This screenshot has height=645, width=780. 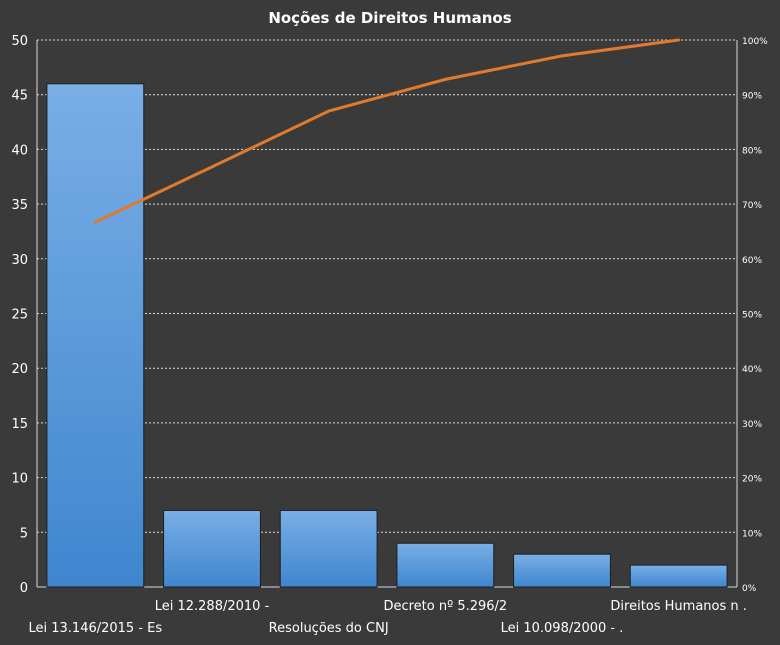 What do you see at coordinates (19, 424) in the screenshot?
I see `y-tick-label: 15` at bounding box center [19, 424].